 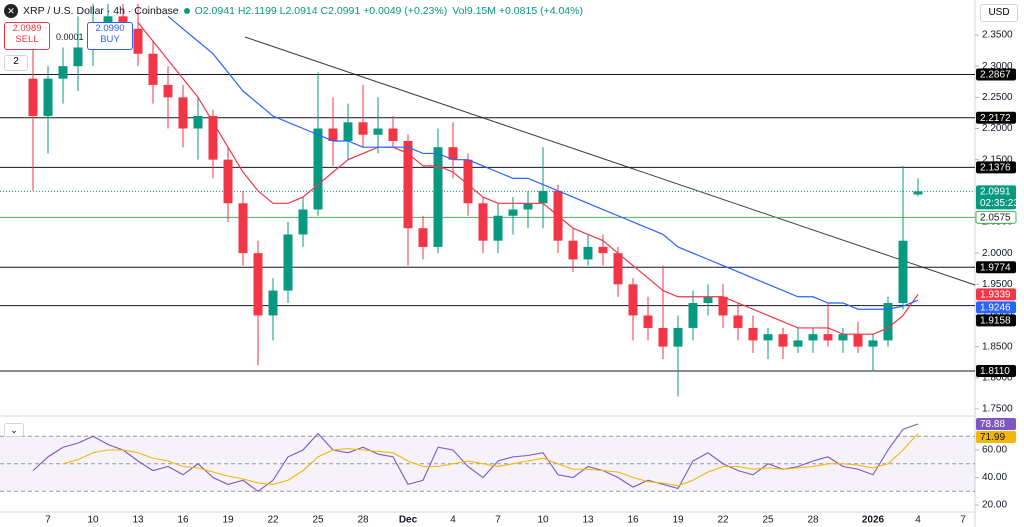 What do you see at coordinates (16, 63) in the screenshot?
I see `indicator-toggle: 2` at bounding box center [16, 63].